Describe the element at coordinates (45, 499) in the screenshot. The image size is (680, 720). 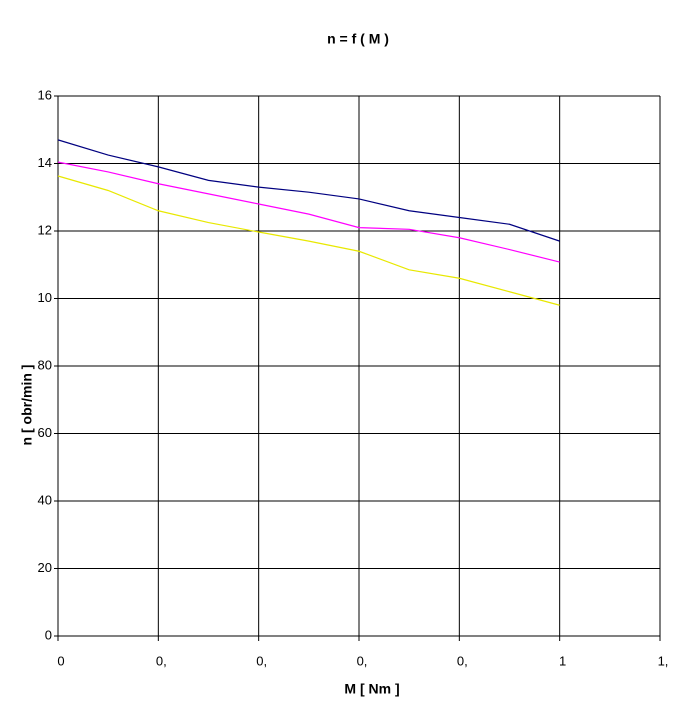
I see `y-tick-label: 40` at that location.